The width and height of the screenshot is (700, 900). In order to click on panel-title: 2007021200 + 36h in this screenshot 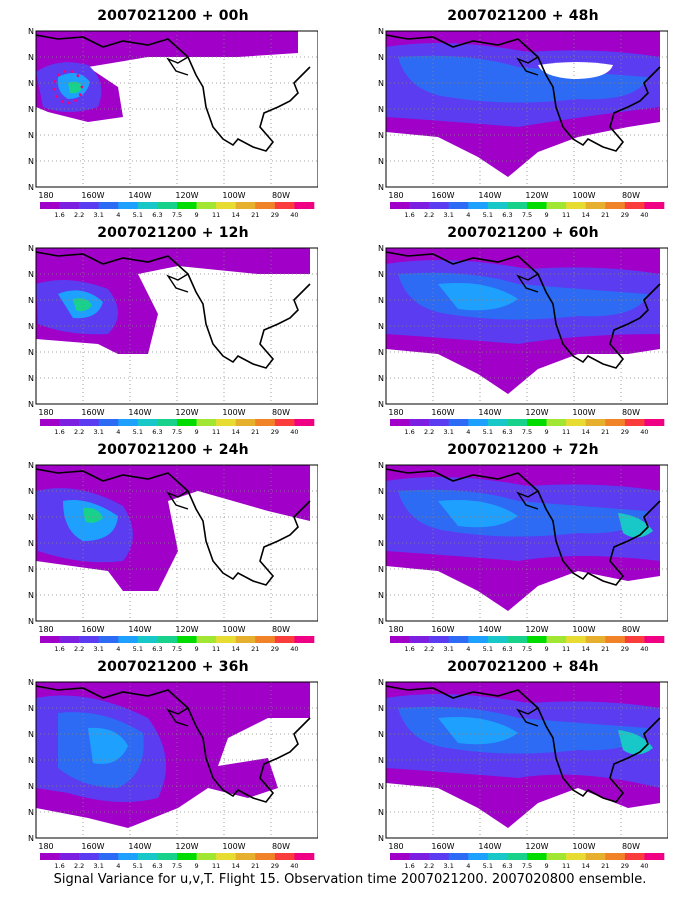, I will do `click(173, 667)`.